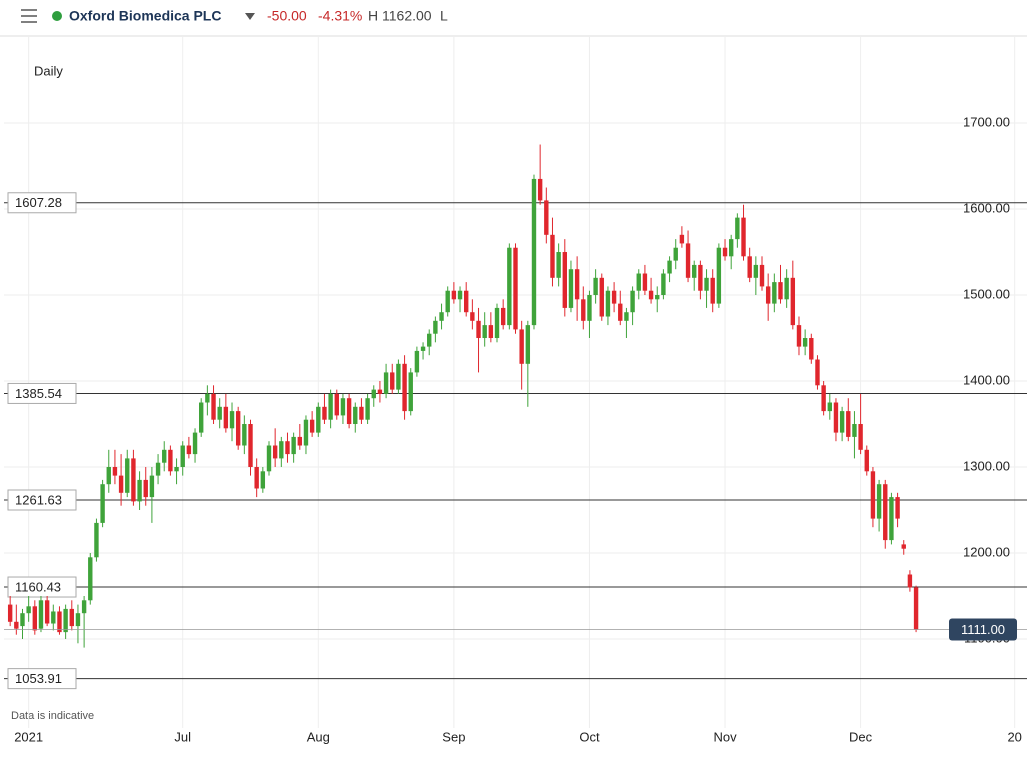 This screenshot has width=1027, height=758. Describe the element at coordinates (861, 736) in the screenshot. I see `x-tick-label: Dec` at that location.